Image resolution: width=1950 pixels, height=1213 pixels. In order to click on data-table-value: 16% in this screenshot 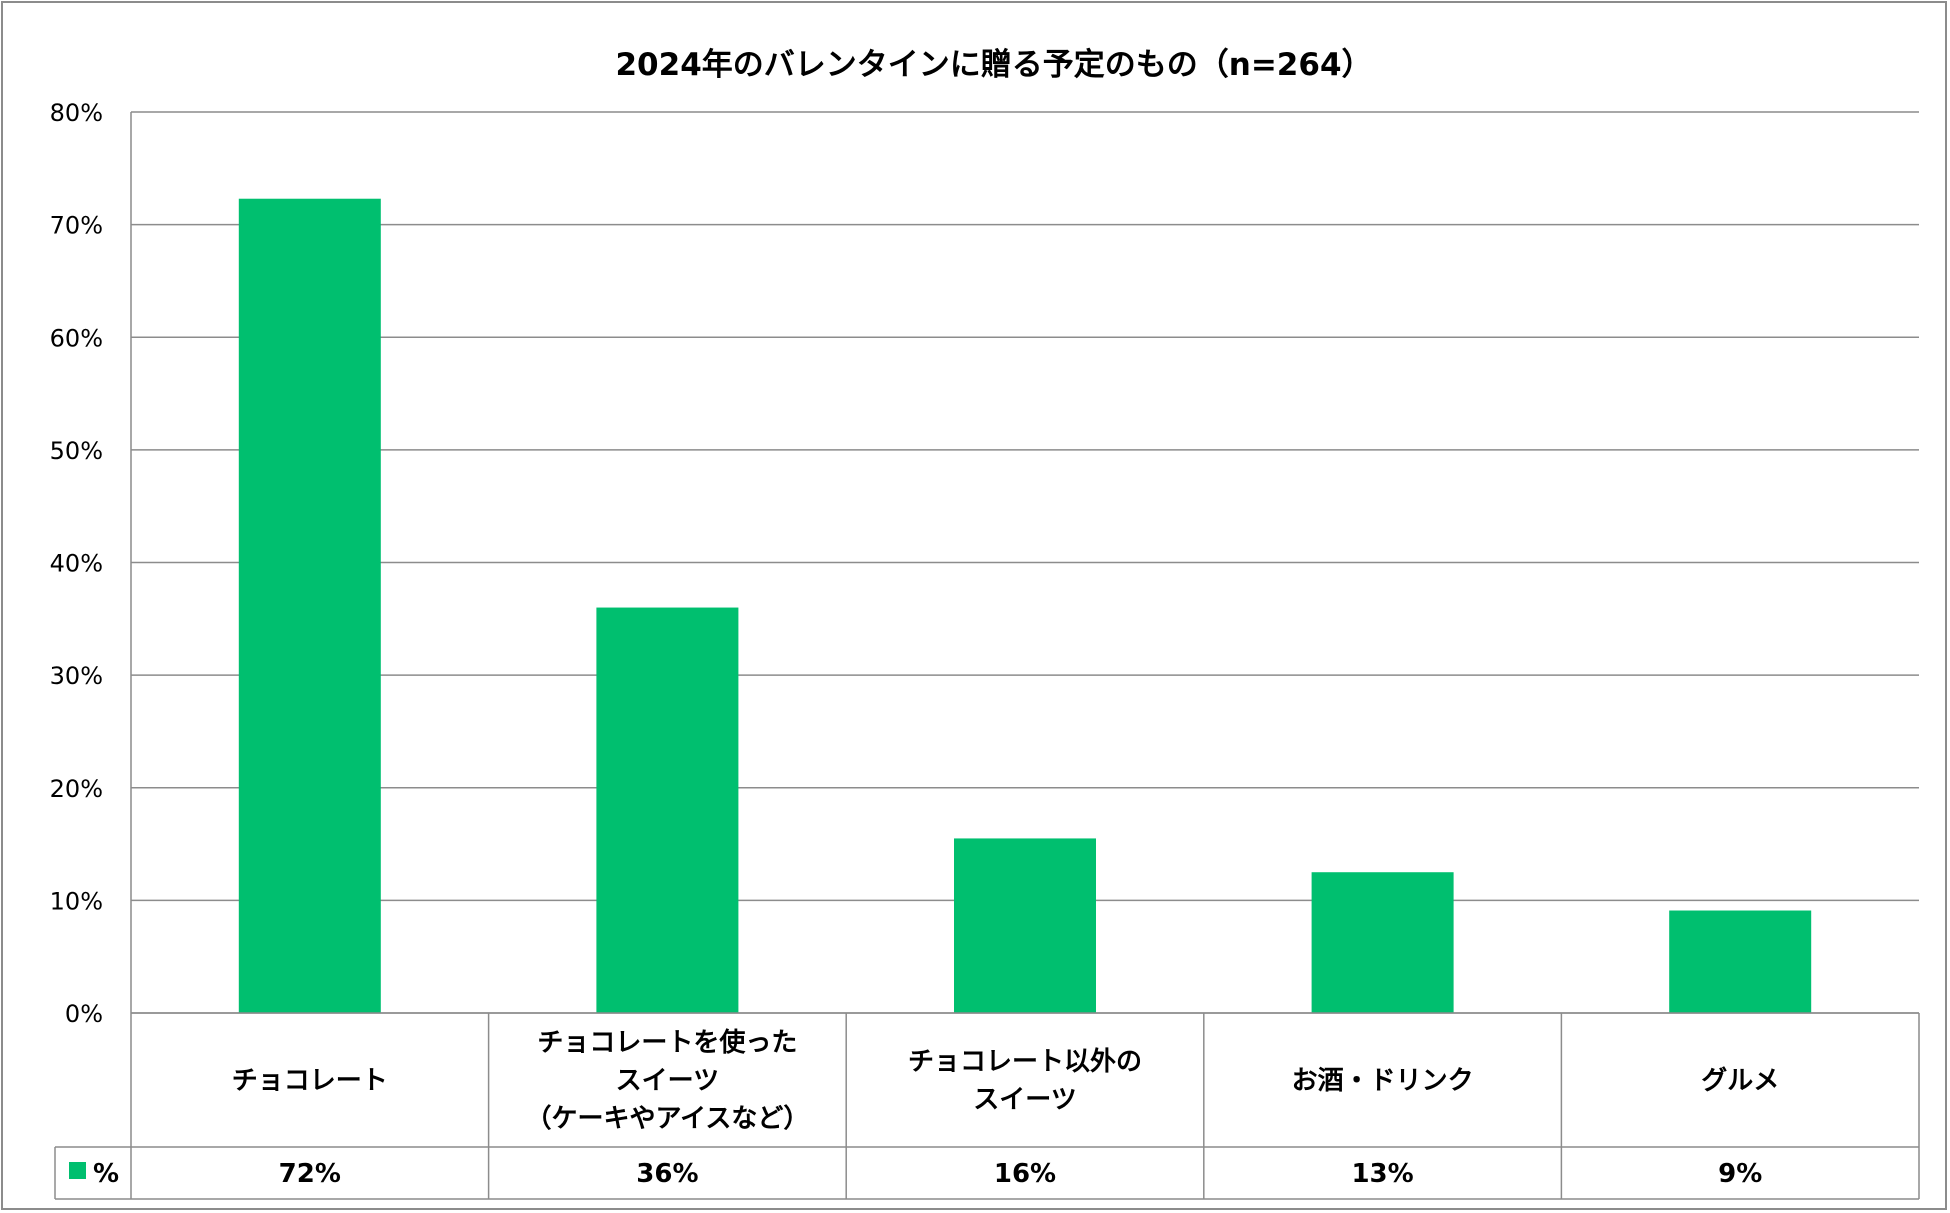, I will do `click(1025, 1174)`.